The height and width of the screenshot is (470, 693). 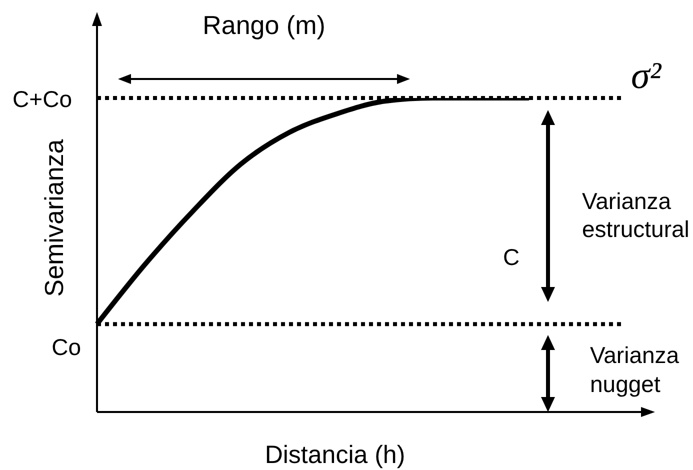 I want to click on annotation: C, so click(x=511, y=257).